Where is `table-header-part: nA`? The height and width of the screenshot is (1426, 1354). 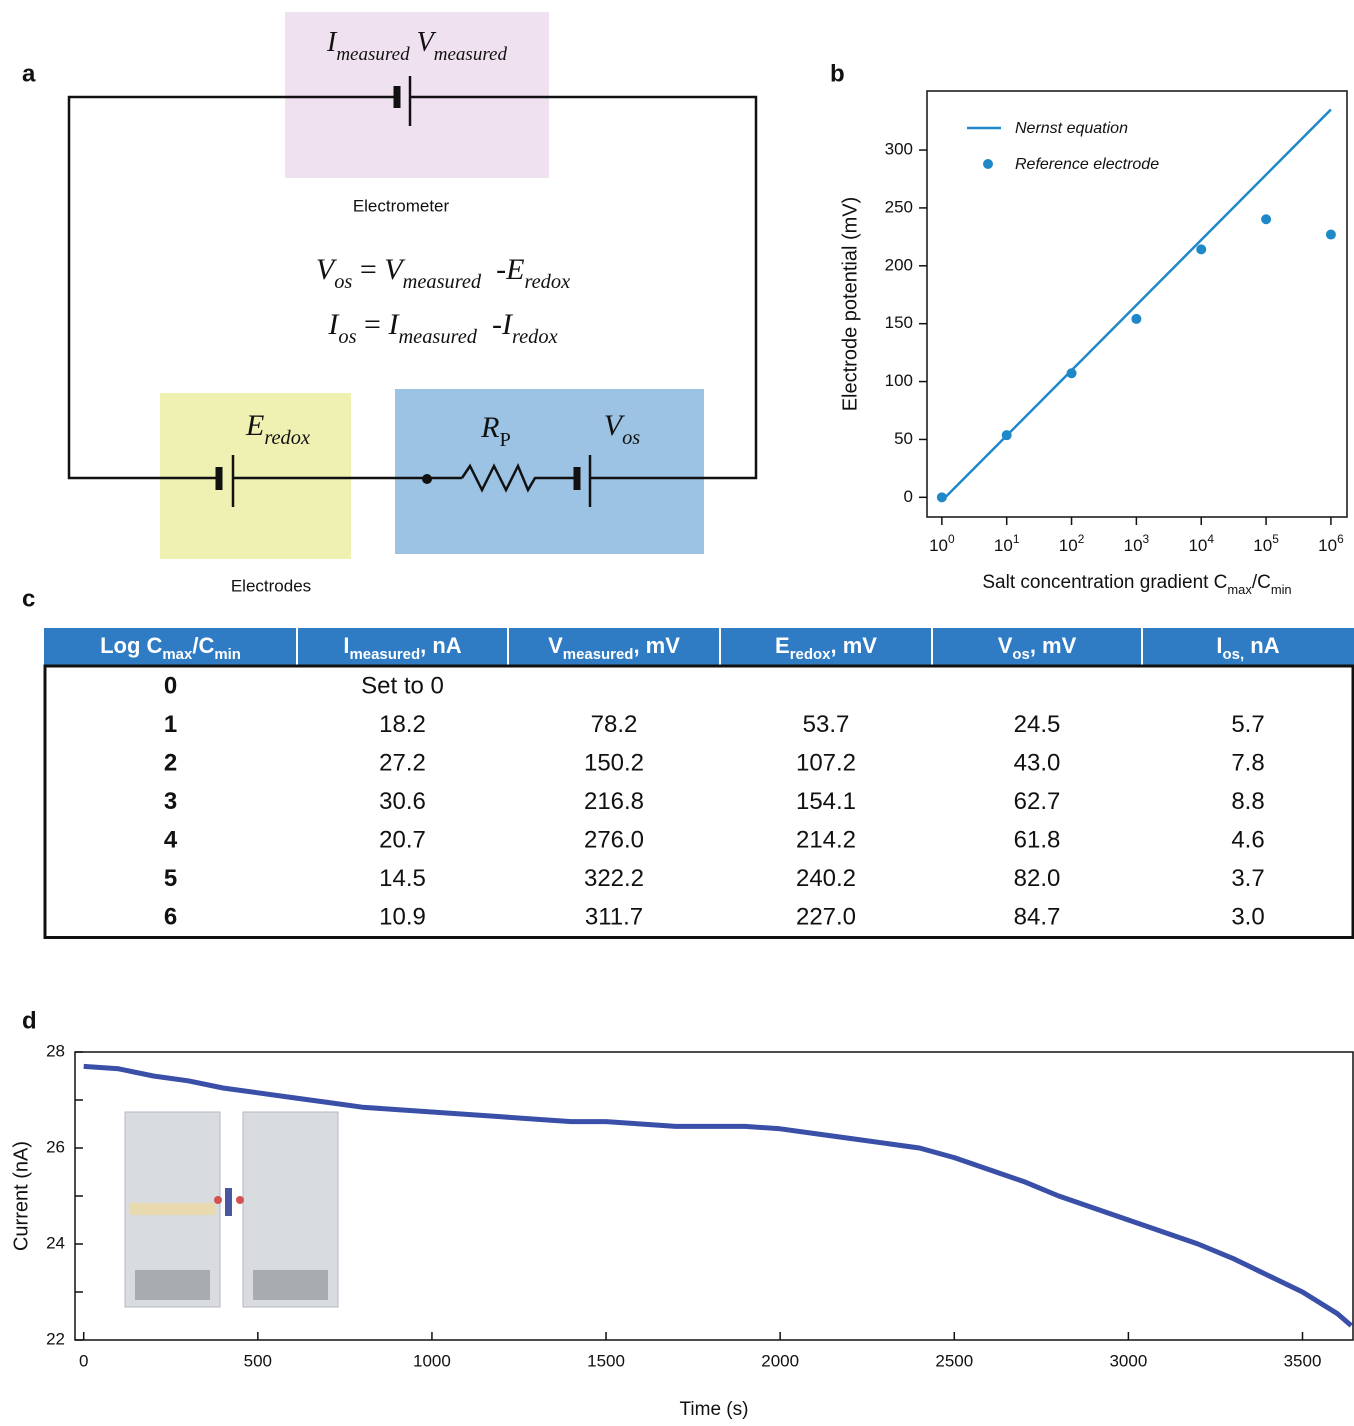 table-header-part: nA is located at coordinates (1262, 645).